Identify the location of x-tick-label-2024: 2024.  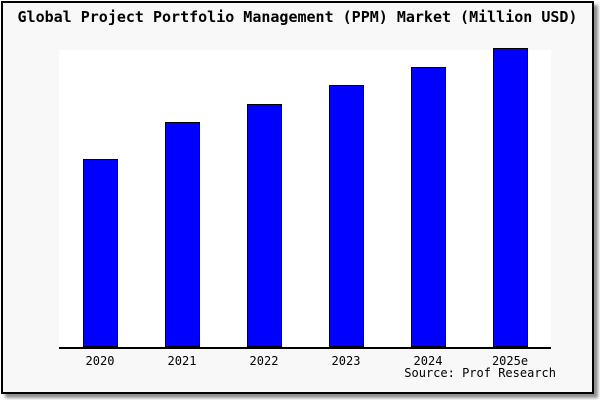
(428, 361).